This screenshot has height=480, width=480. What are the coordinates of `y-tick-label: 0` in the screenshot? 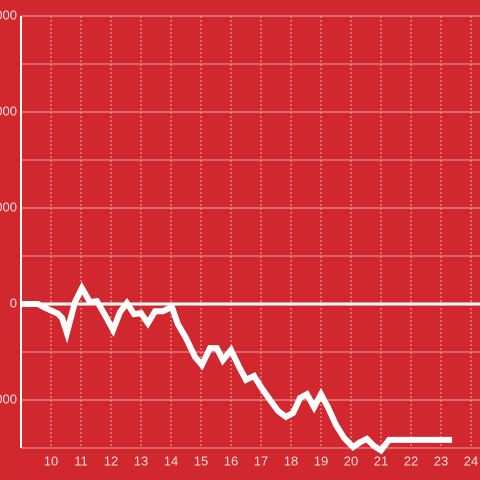 It's located at (13, 302).